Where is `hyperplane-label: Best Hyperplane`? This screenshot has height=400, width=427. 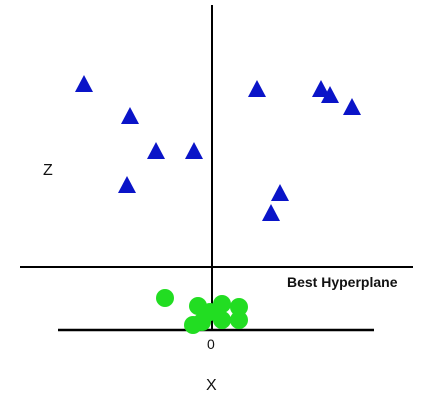 hyperplane-label: Best Hyperplane is located at coordinates (342, 282).